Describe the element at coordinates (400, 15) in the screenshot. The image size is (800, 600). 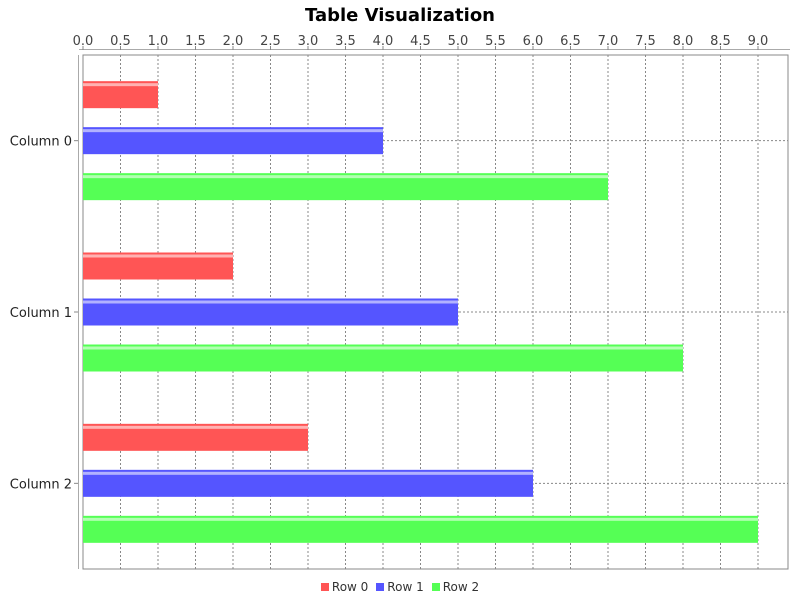
I see `chart-title: Table Visualization` at that location.